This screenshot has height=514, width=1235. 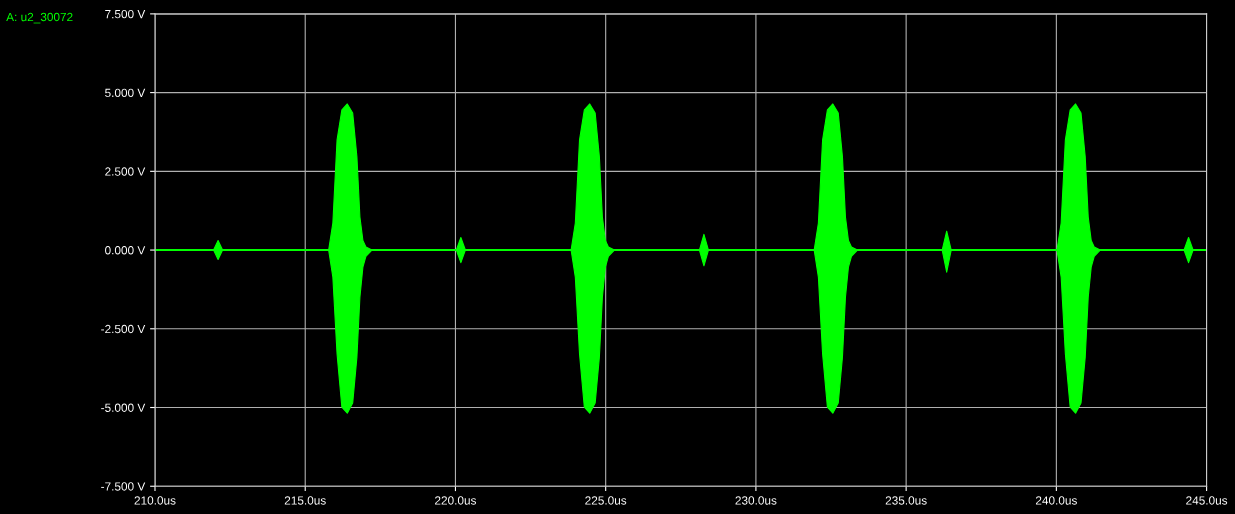 I want to click on y-tick-label: 5.000 V, so click(x=125, y=92).